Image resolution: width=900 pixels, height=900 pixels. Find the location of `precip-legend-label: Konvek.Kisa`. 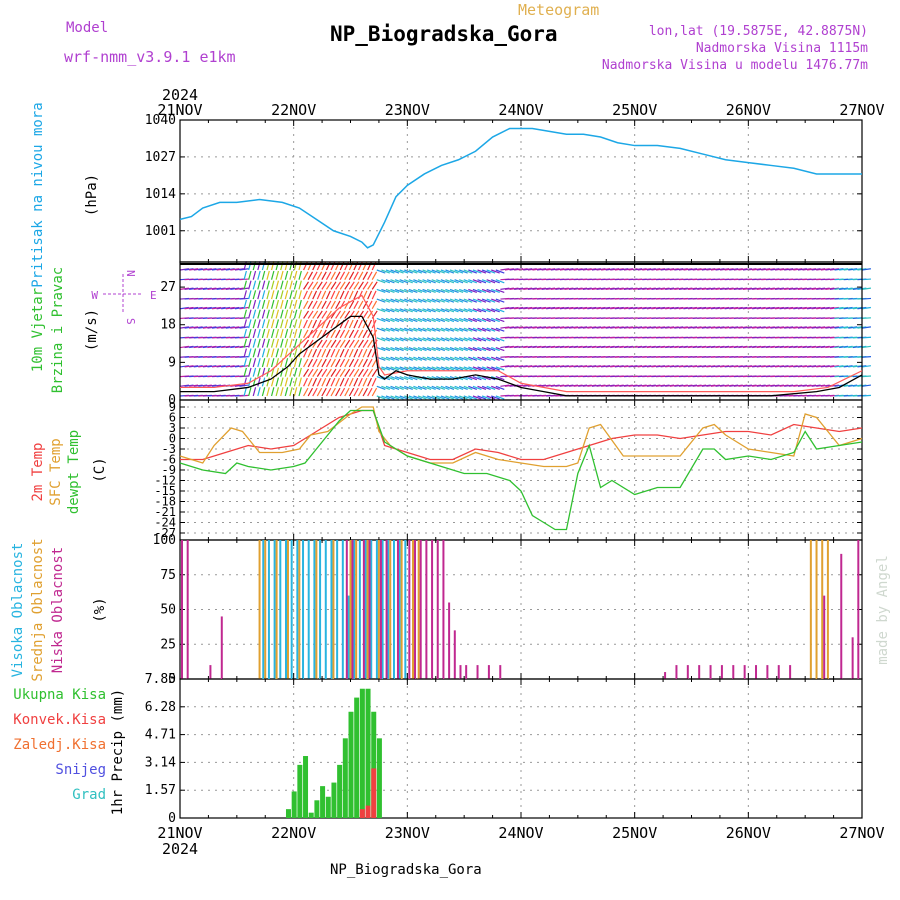

precip-legend-label: Konvek.Kisa is located at coordinates (59, 720).